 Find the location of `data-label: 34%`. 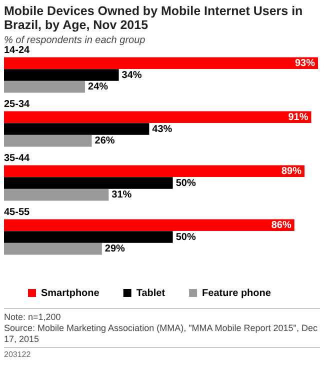

data-label: 34% is located at coordinates (132, 75).